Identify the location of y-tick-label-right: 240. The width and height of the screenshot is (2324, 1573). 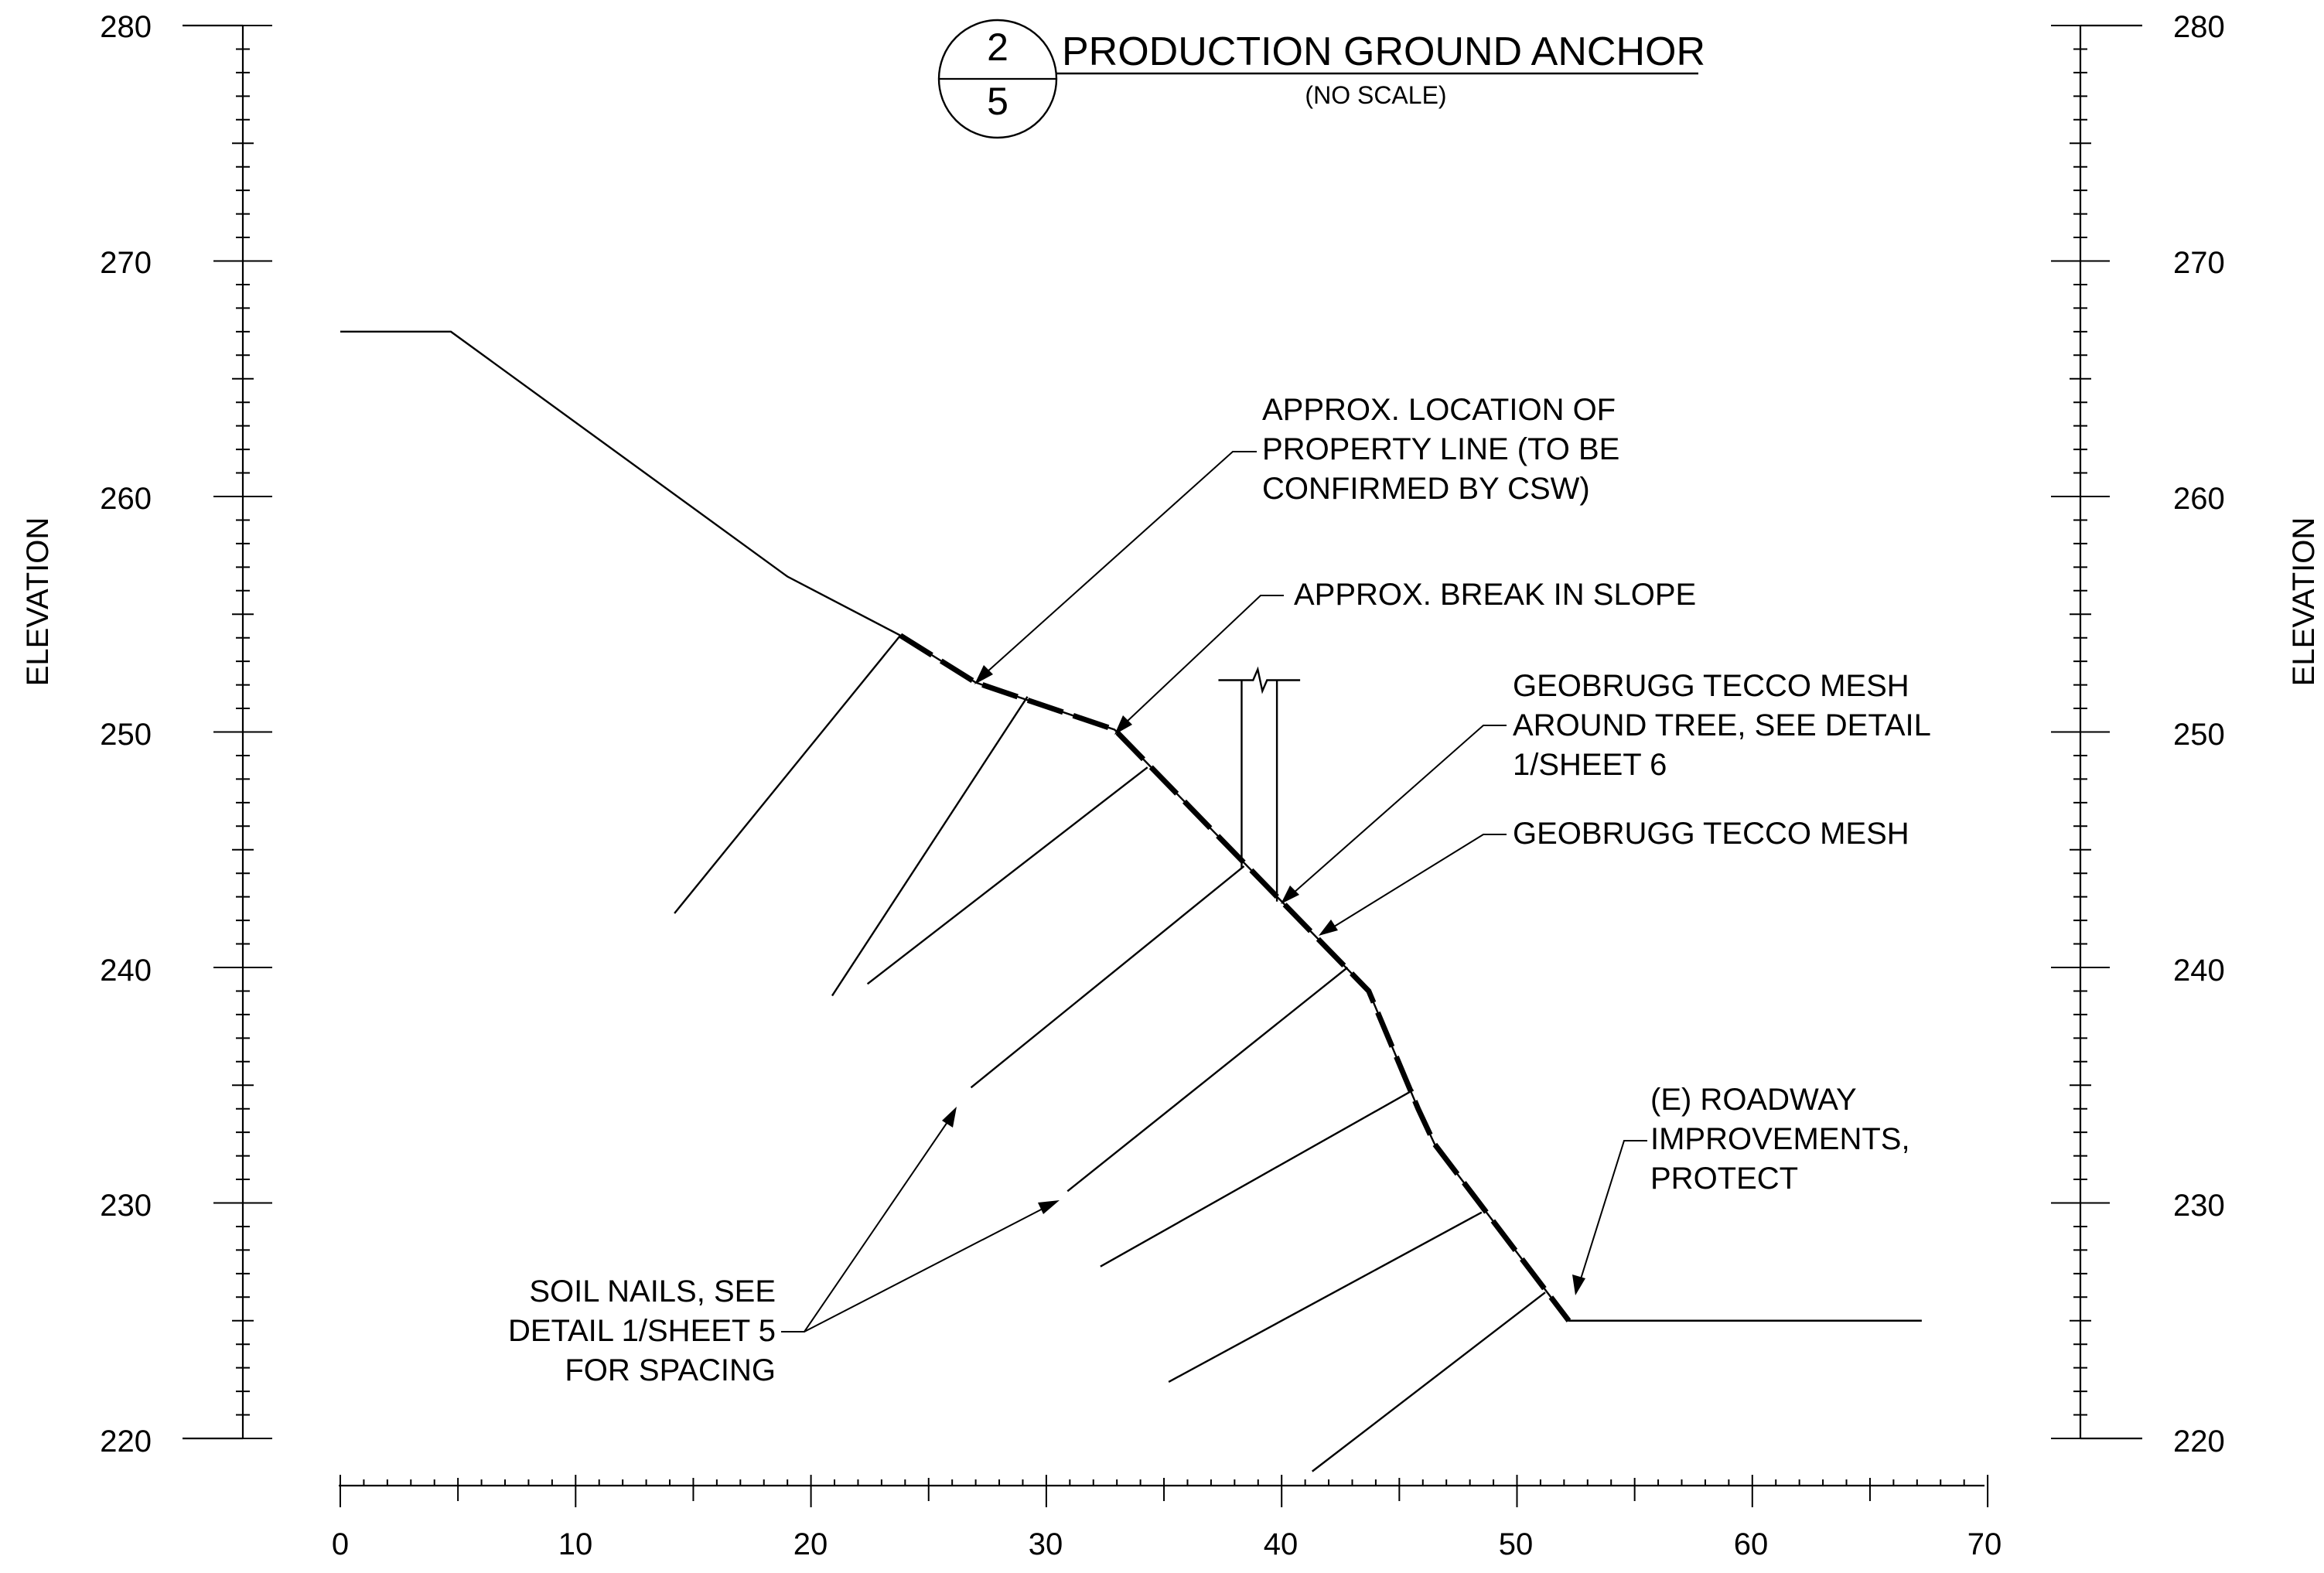
(2199, 971).